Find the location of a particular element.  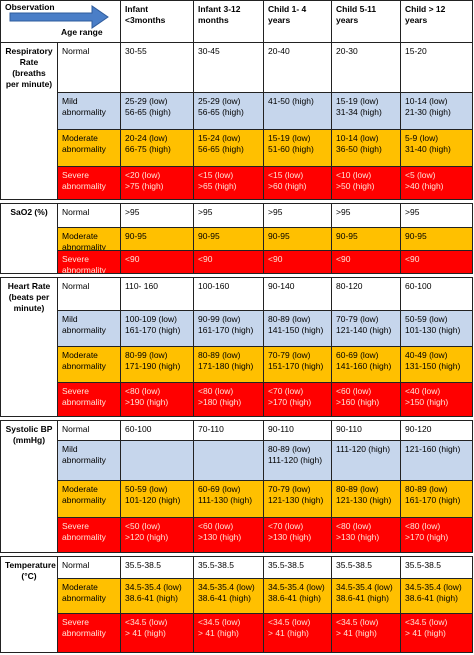

value-text: 15-19 (low) is located at coordinates (289, 138).